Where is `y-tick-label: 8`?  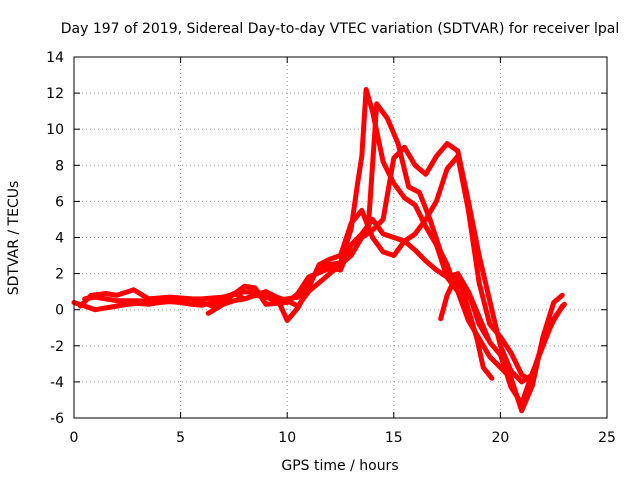
y-tick-label: 8 is located at coordinates (59, 166).